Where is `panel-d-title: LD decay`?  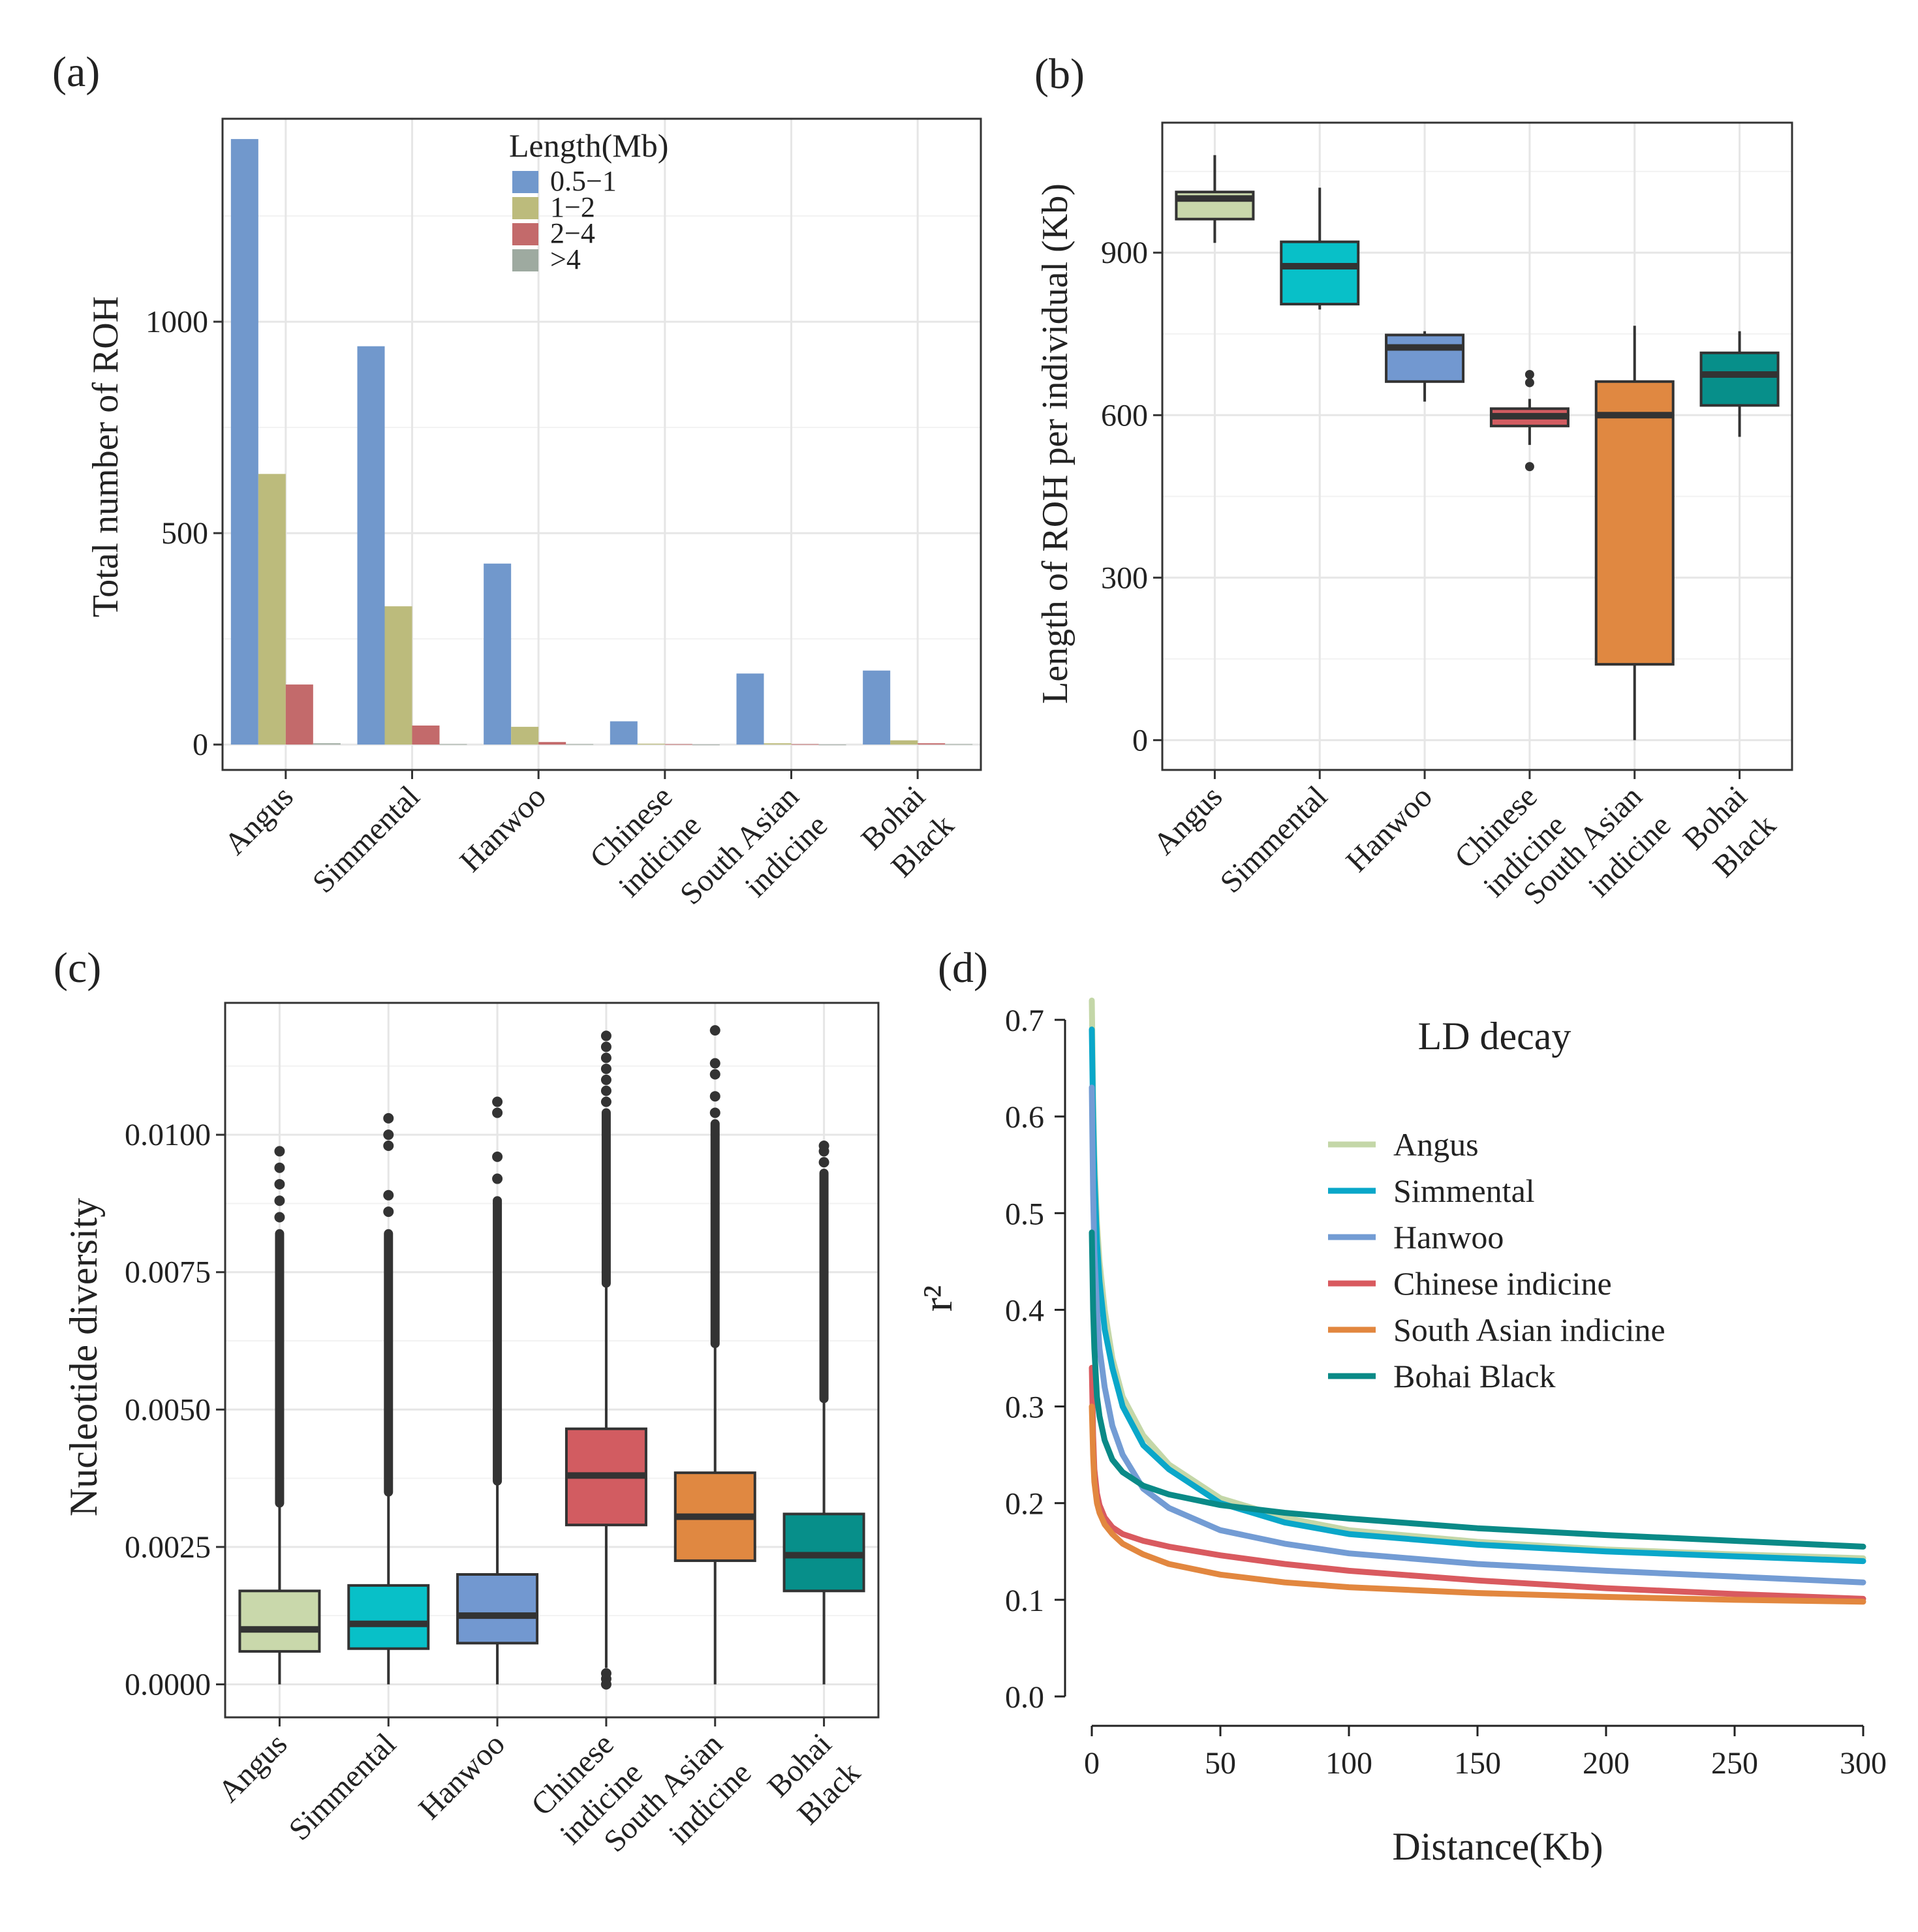
panel-d-title: LD decay is located at coordinates (1495, 1036).